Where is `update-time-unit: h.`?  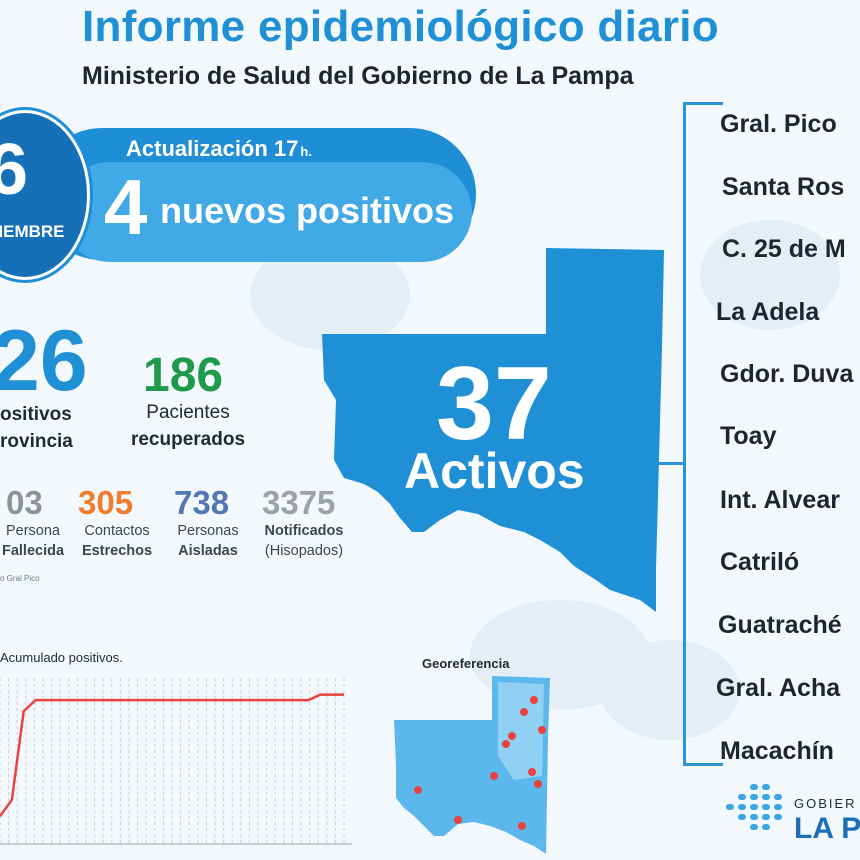
update-time-unit: h. is located at coordinates (306, 151).